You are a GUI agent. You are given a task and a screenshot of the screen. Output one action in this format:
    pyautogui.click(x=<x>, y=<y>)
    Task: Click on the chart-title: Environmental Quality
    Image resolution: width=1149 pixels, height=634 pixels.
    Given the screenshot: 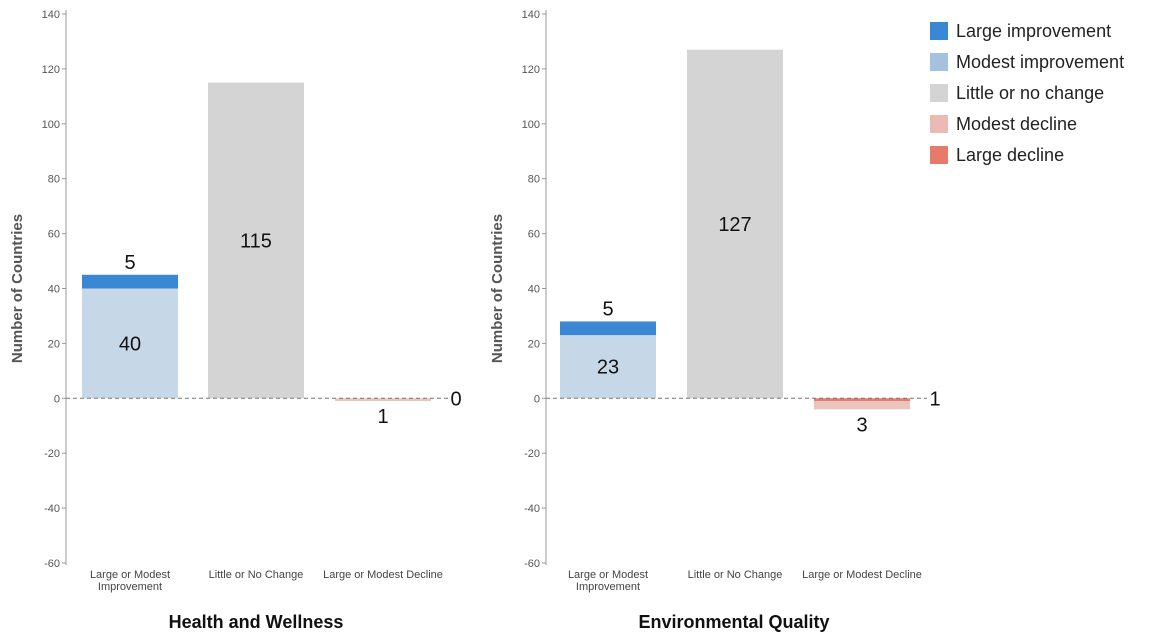 What is the action you would take?
    pyautogui.click(x=733, y=622)
    